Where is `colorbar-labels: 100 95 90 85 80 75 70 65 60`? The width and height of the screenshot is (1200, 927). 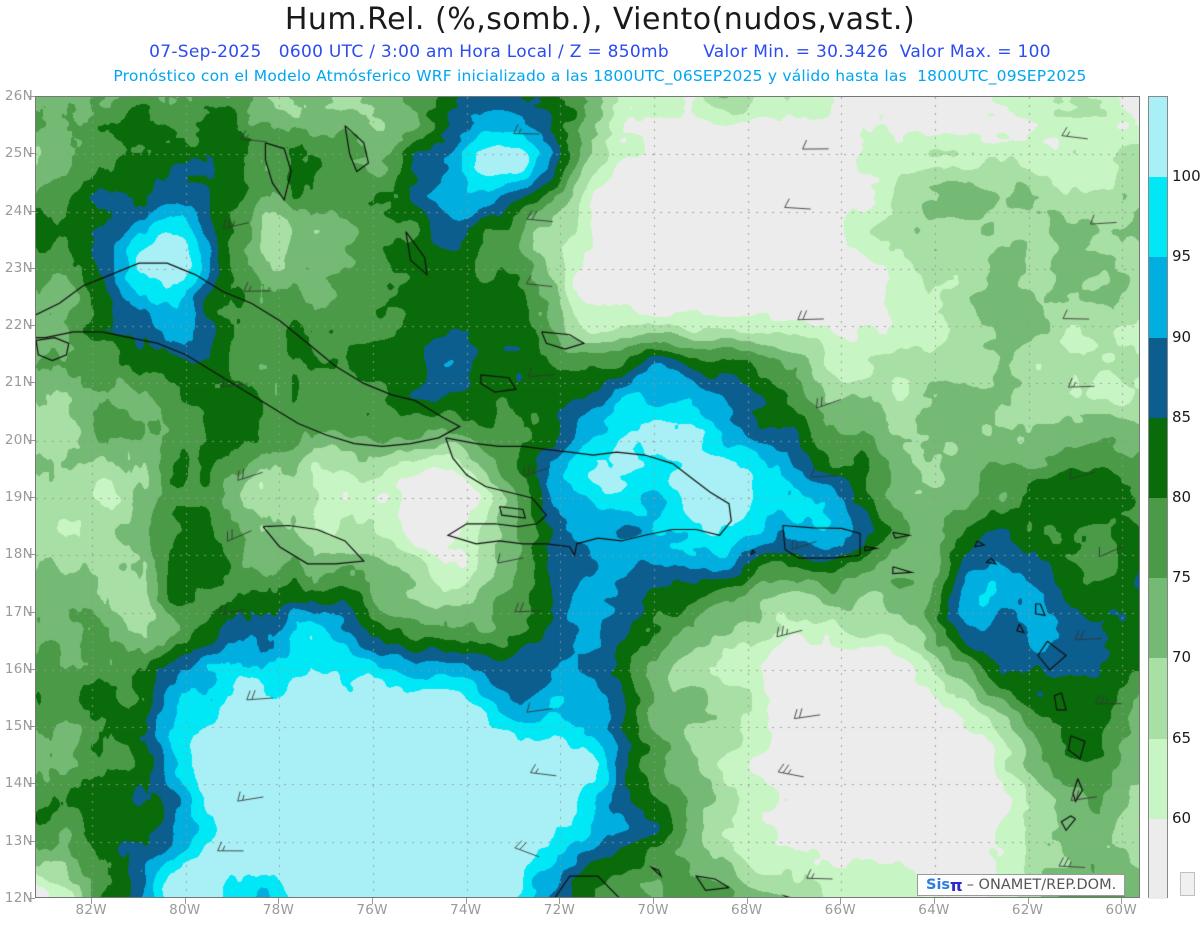
colorbar-labels: 100 95 90 85 80 75 70 65 60 is located at coordinates (1174, 497).